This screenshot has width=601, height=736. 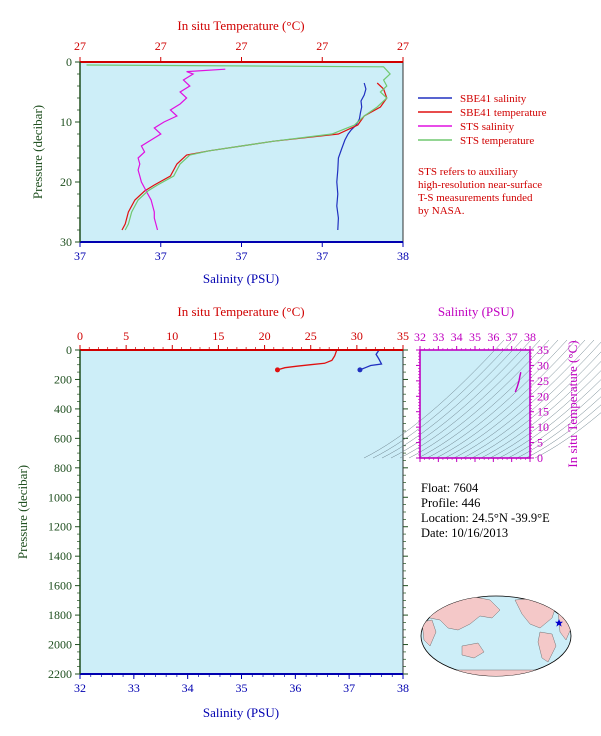 I want to click on sts-note-line-2: high-resolution near-surface, so click(x=480, y=185).